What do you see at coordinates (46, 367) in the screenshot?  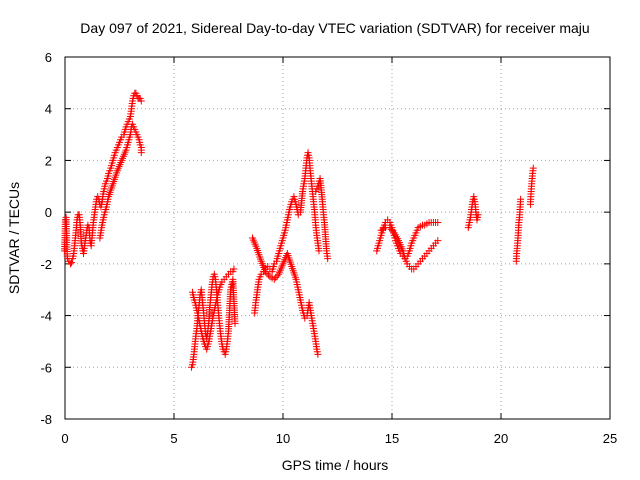 I see `y-tick-label: -6` at bounding box center [46, 367].